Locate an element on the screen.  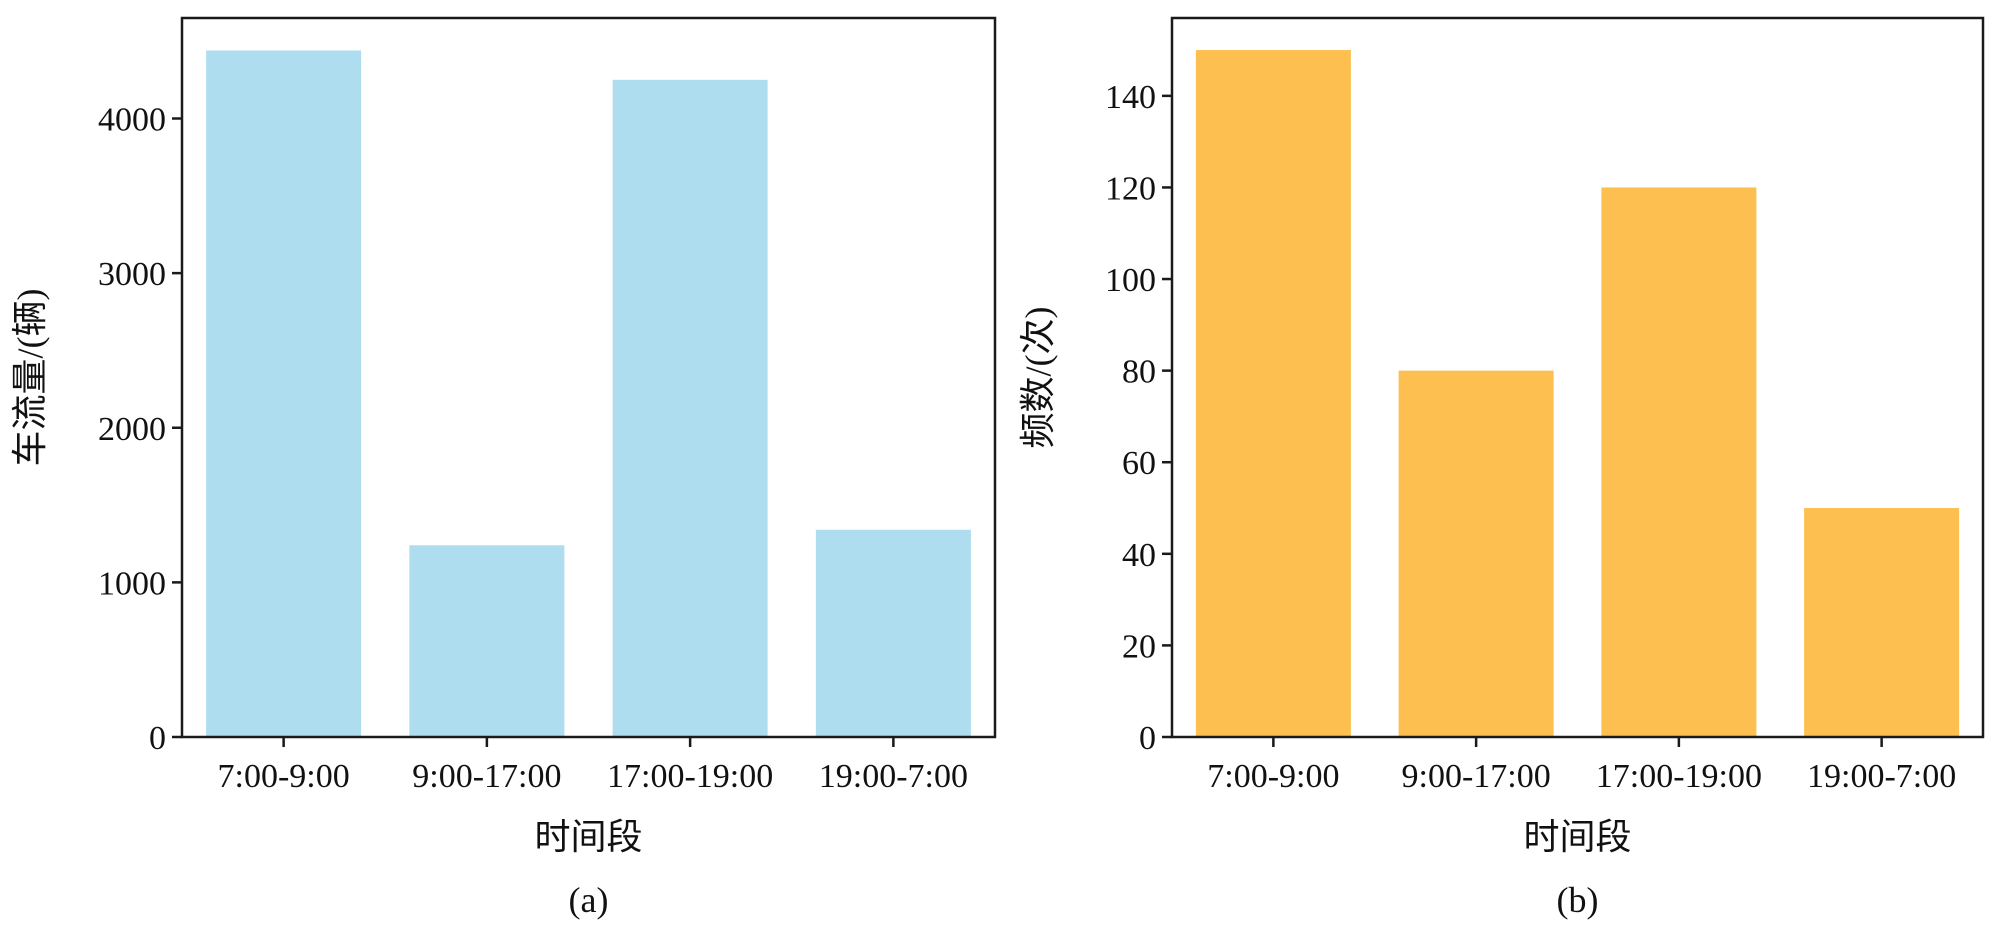
x-tick-label-a-4: 19:00-7:00 is located at coordinates (893, 776).